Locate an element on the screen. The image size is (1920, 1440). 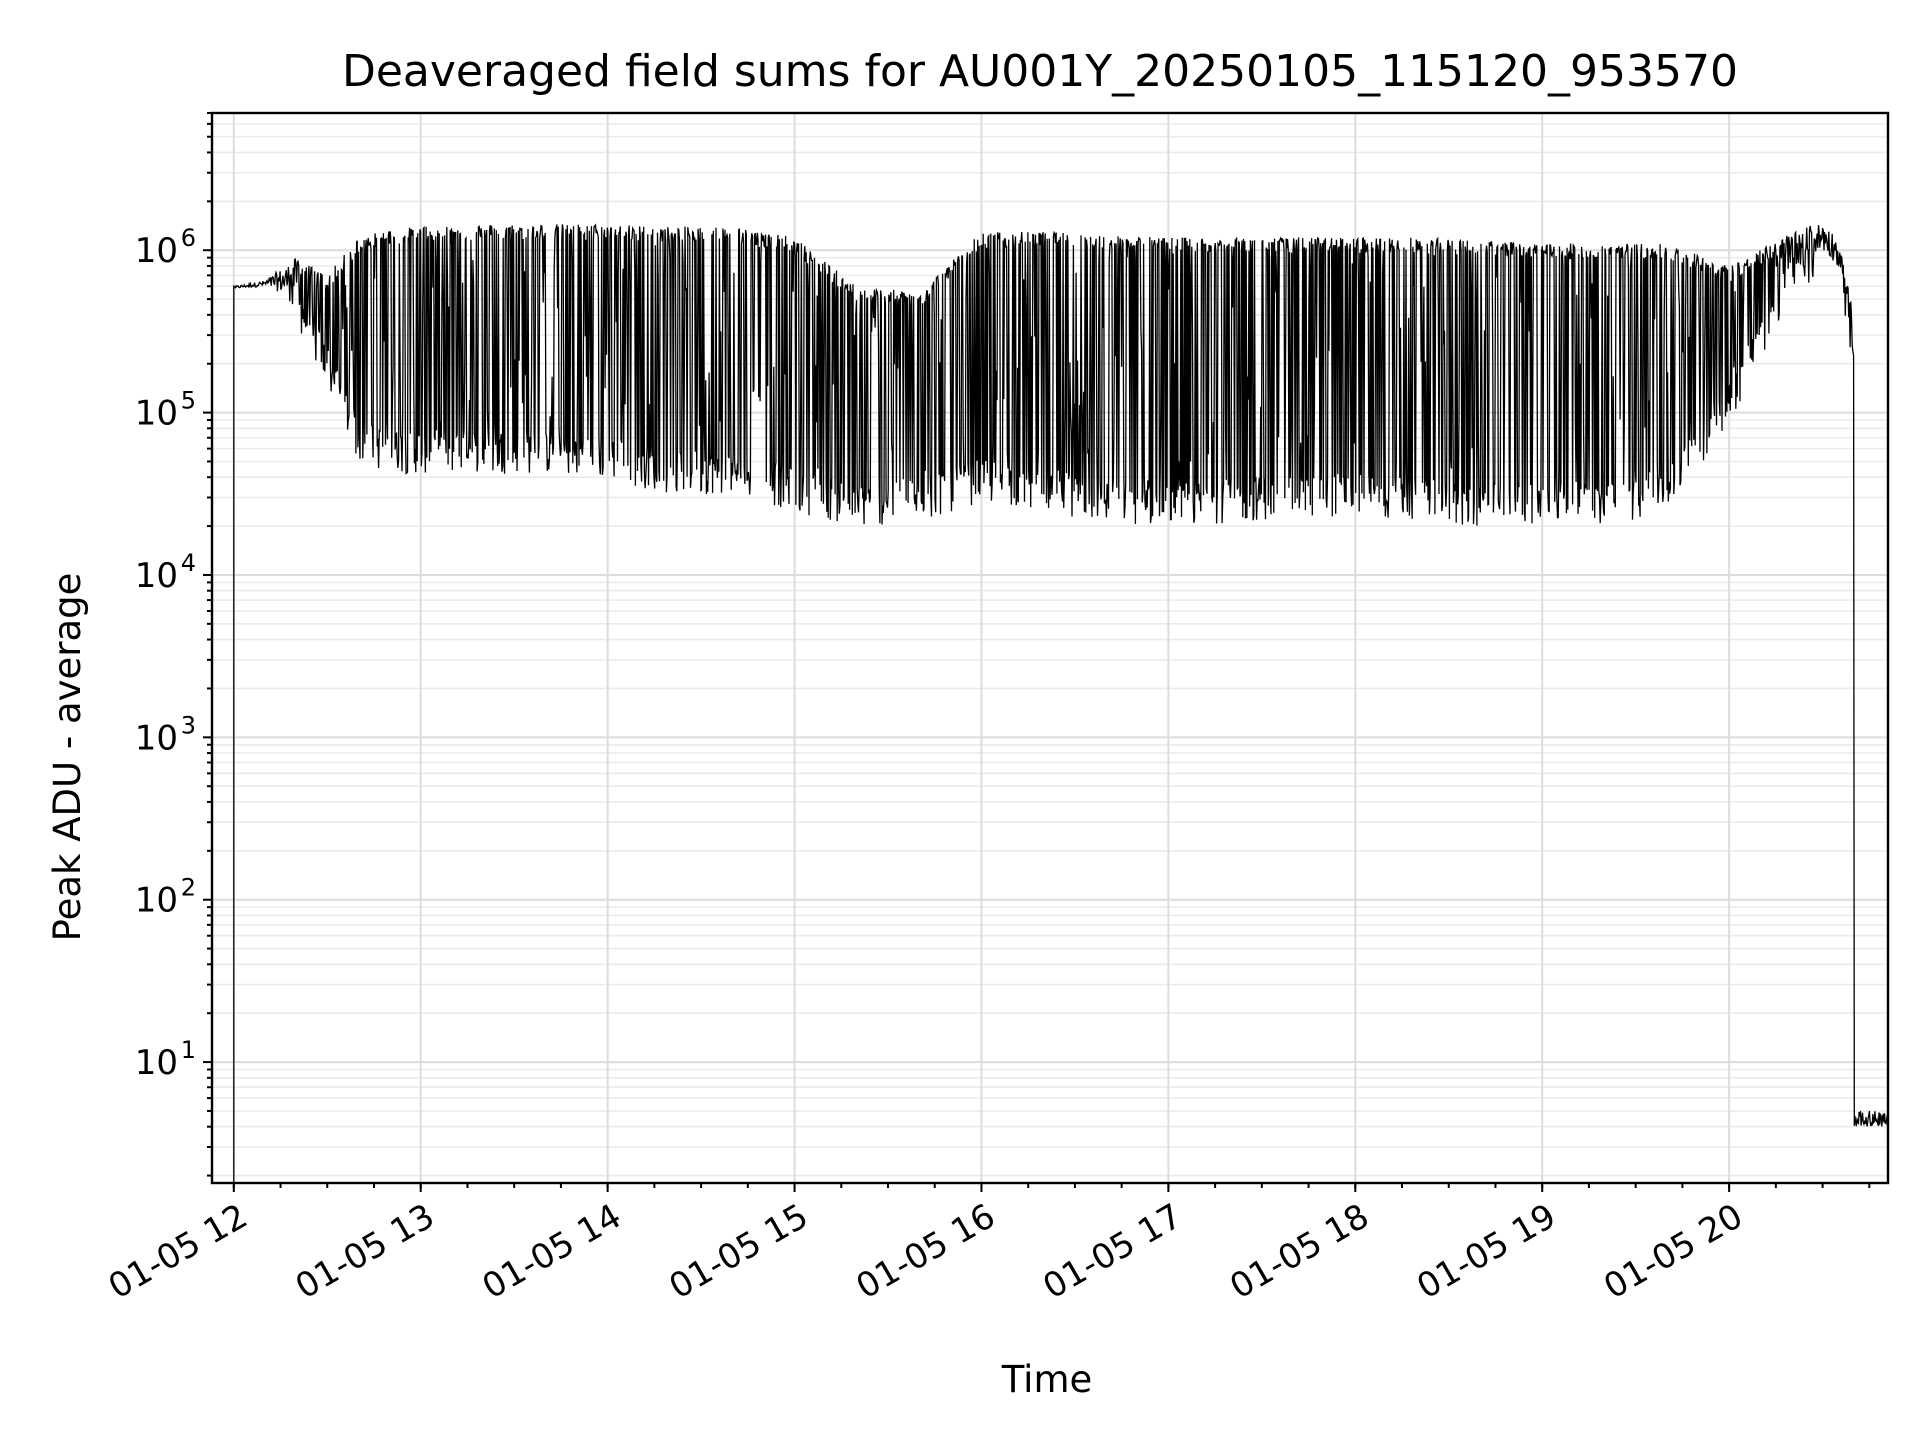
x-tick-label: 01-05 13 is located at coordinates (365, 1251).